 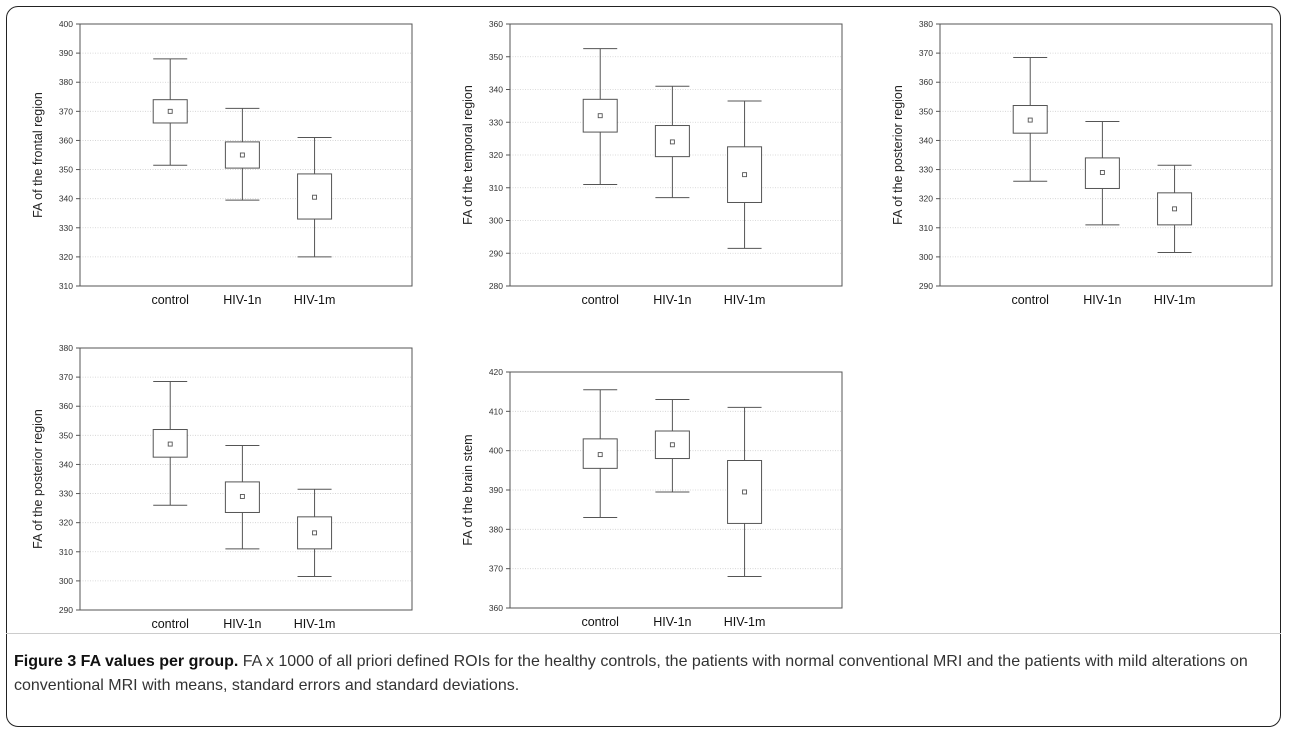 What do you see at coordinates (496, 411) in the screenshot?
I see `y-tick-label: 410` at bounding box center [496, 411].